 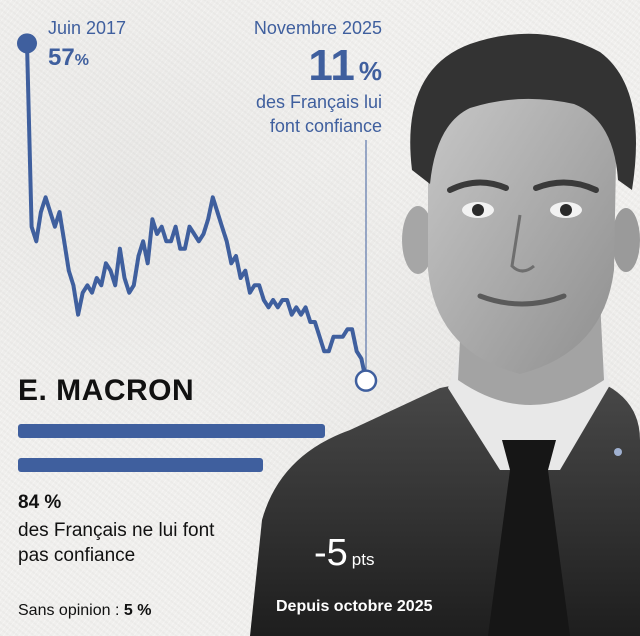 I want to click on start-value: 57, so click(x=61, y=57).